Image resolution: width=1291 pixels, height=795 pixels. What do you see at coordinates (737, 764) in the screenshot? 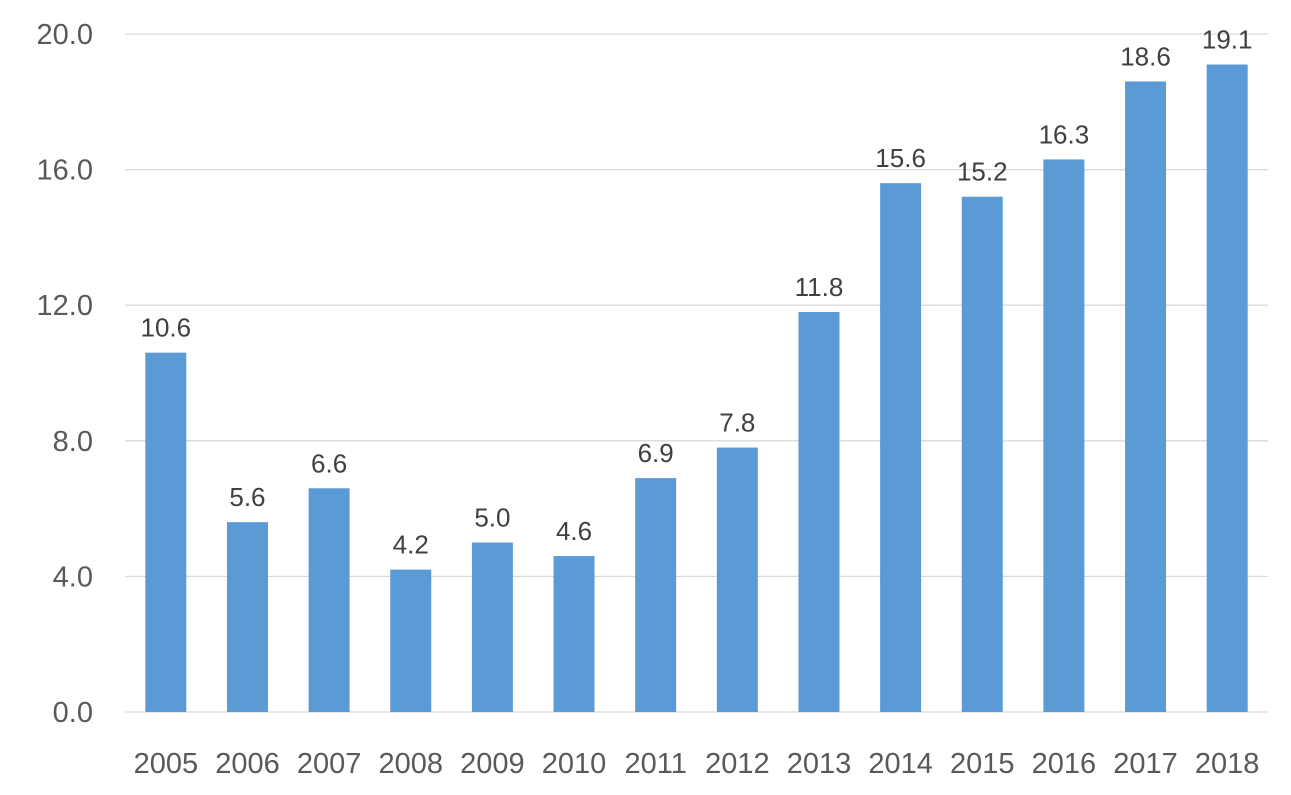
I see `x-tick-label: 2012` at bounding box center [737, 764].